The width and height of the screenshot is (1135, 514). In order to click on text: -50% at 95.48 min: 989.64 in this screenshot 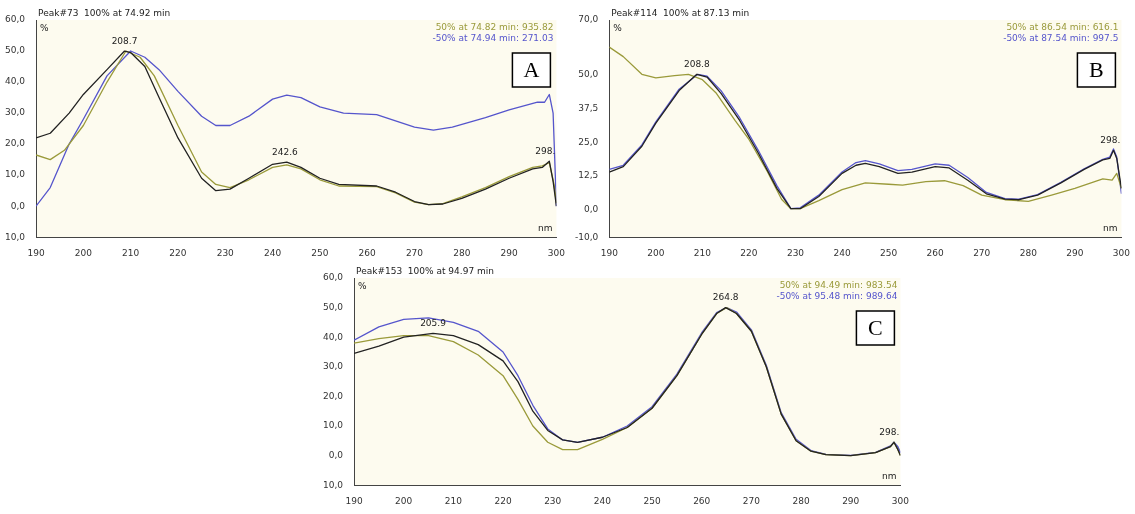, I will do `click(837, 295)`.